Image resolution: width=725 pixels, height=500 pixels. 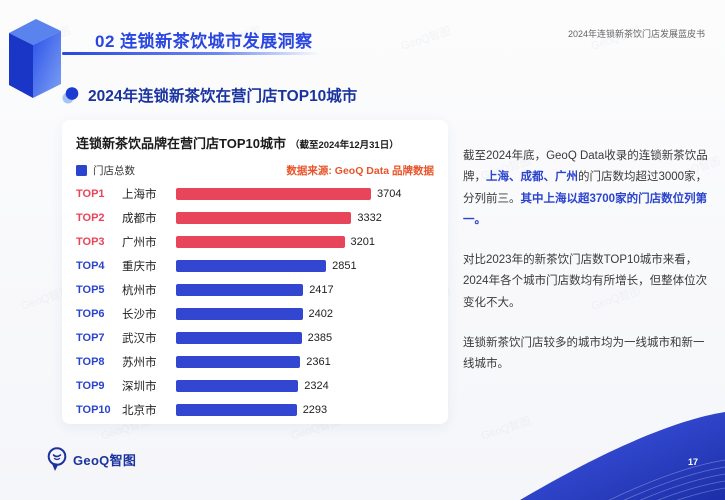 I want to click on chart-row: TOP5 杭州市 2417, so click(x=255, y=290).